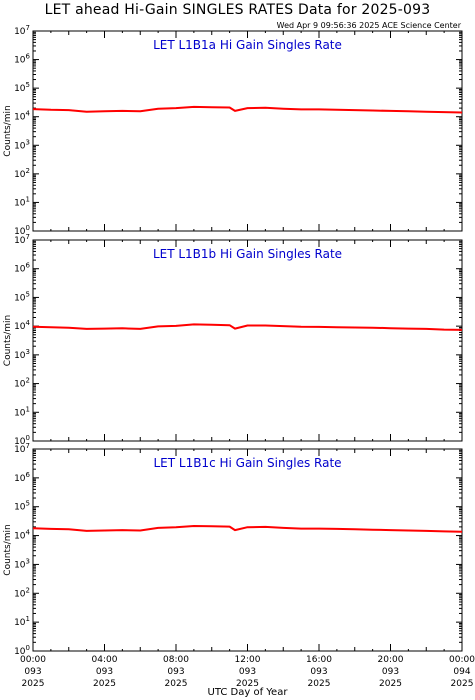 The width and height of the screenshot is (475, 700). I want to click on x-tick-label-time: 04:00, so click(105, 660).